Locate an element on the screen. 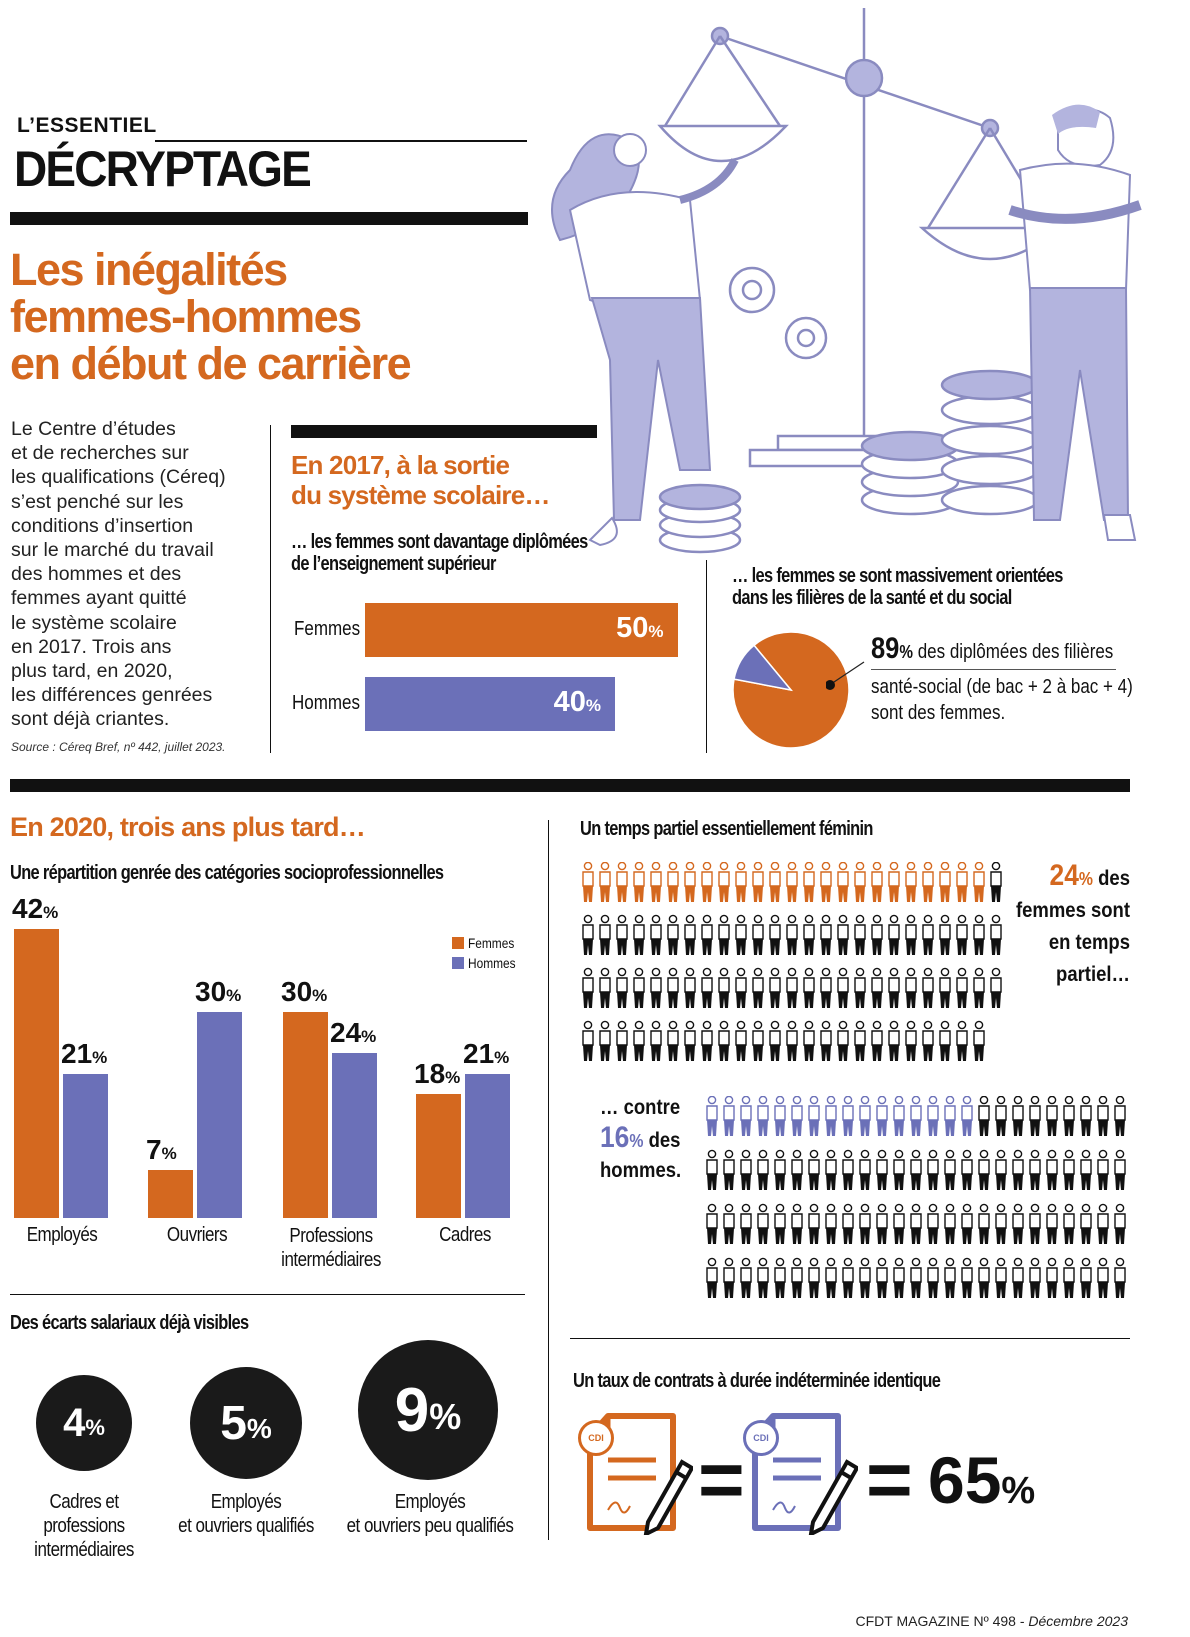 This screenshot has height=1637, width=1190. csp-legend: Femmes Hommes is located at coordinates (488, 953).